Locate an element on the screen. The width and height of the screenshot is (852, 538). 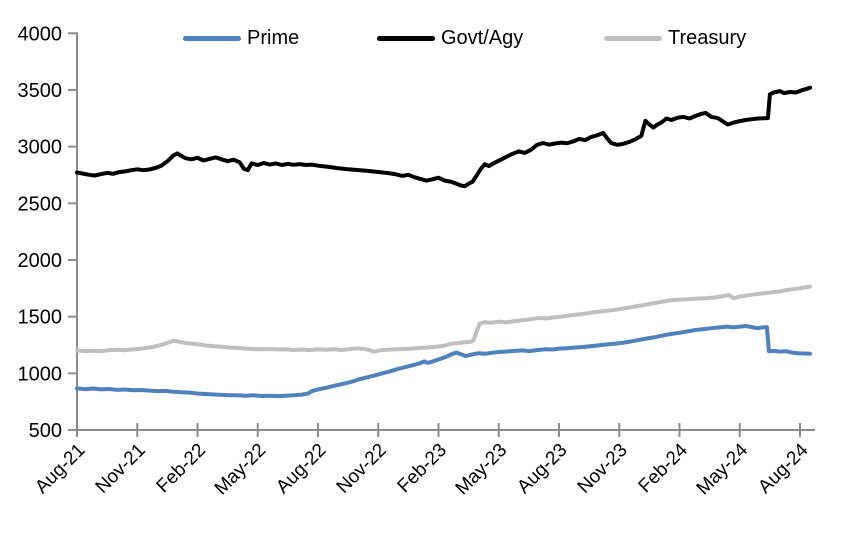
y-tick-label: 1500 is located at coordinates (40, 318).